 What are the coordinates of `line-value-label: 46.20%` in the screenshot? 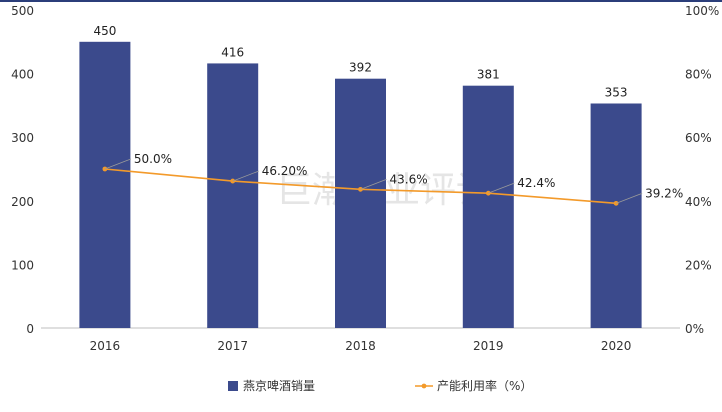 It's located at (285, 171).